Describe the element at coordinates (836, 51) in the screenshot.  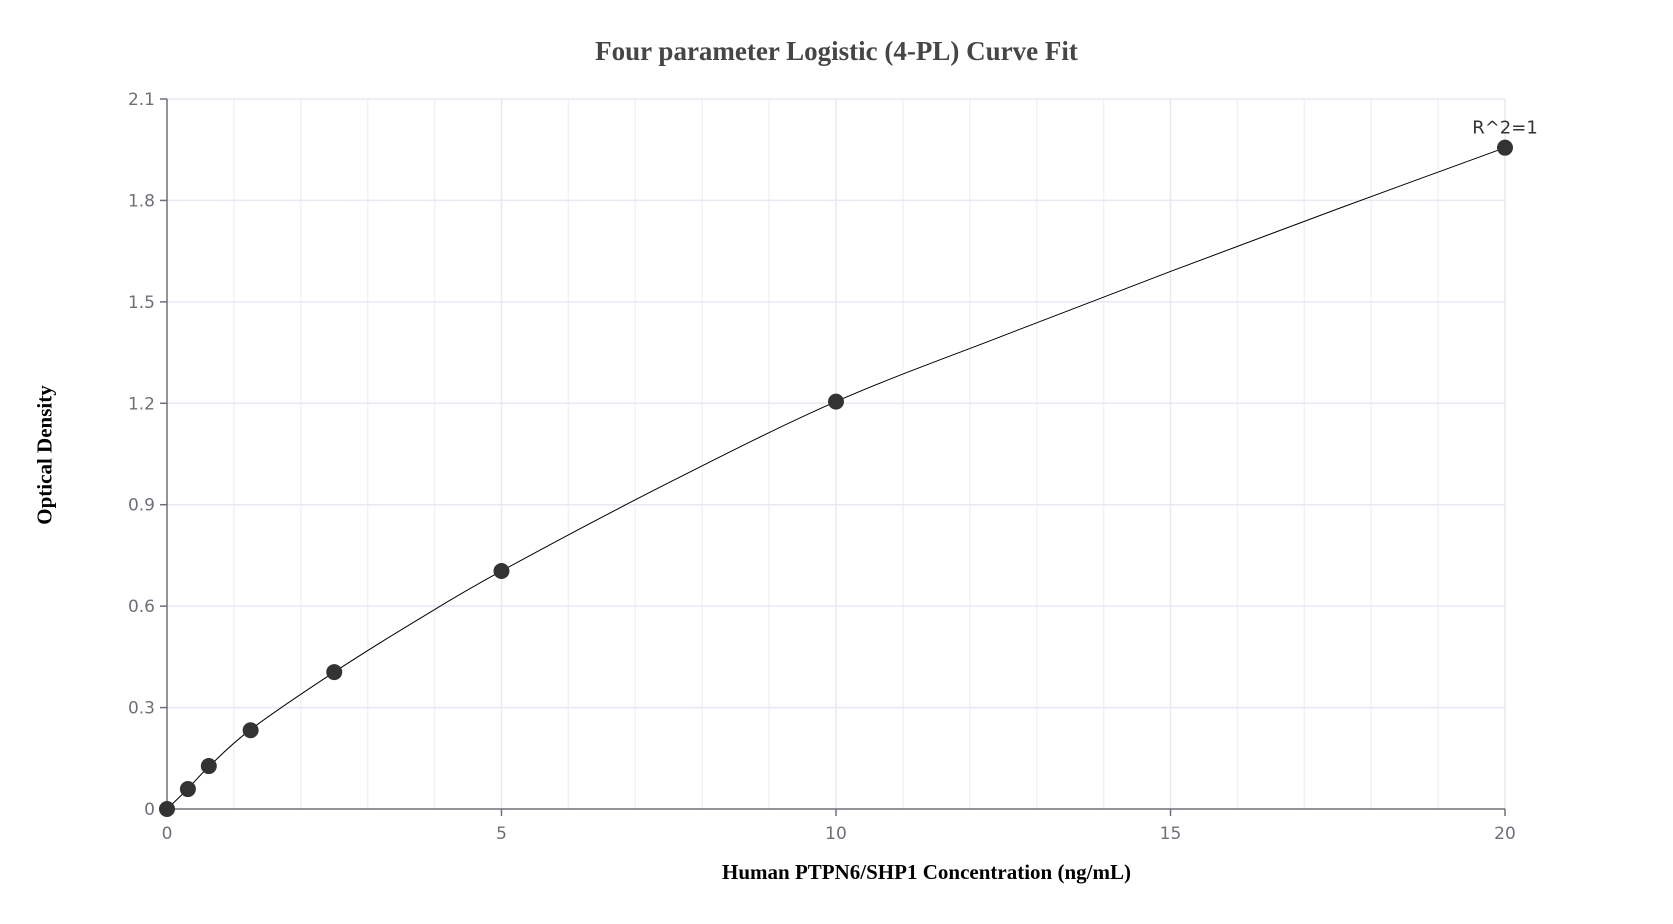
I see `chart-title: Four parameter Logistic (4-PL) Curve Fit` at that location.